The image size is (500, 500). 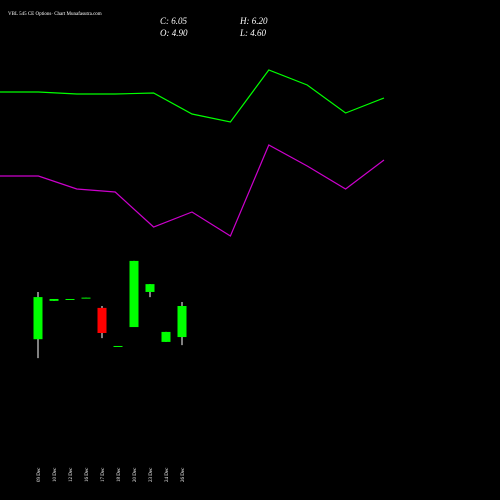 I want to click on x-tick-label: 18 Dec, so click(x=119, y=474).